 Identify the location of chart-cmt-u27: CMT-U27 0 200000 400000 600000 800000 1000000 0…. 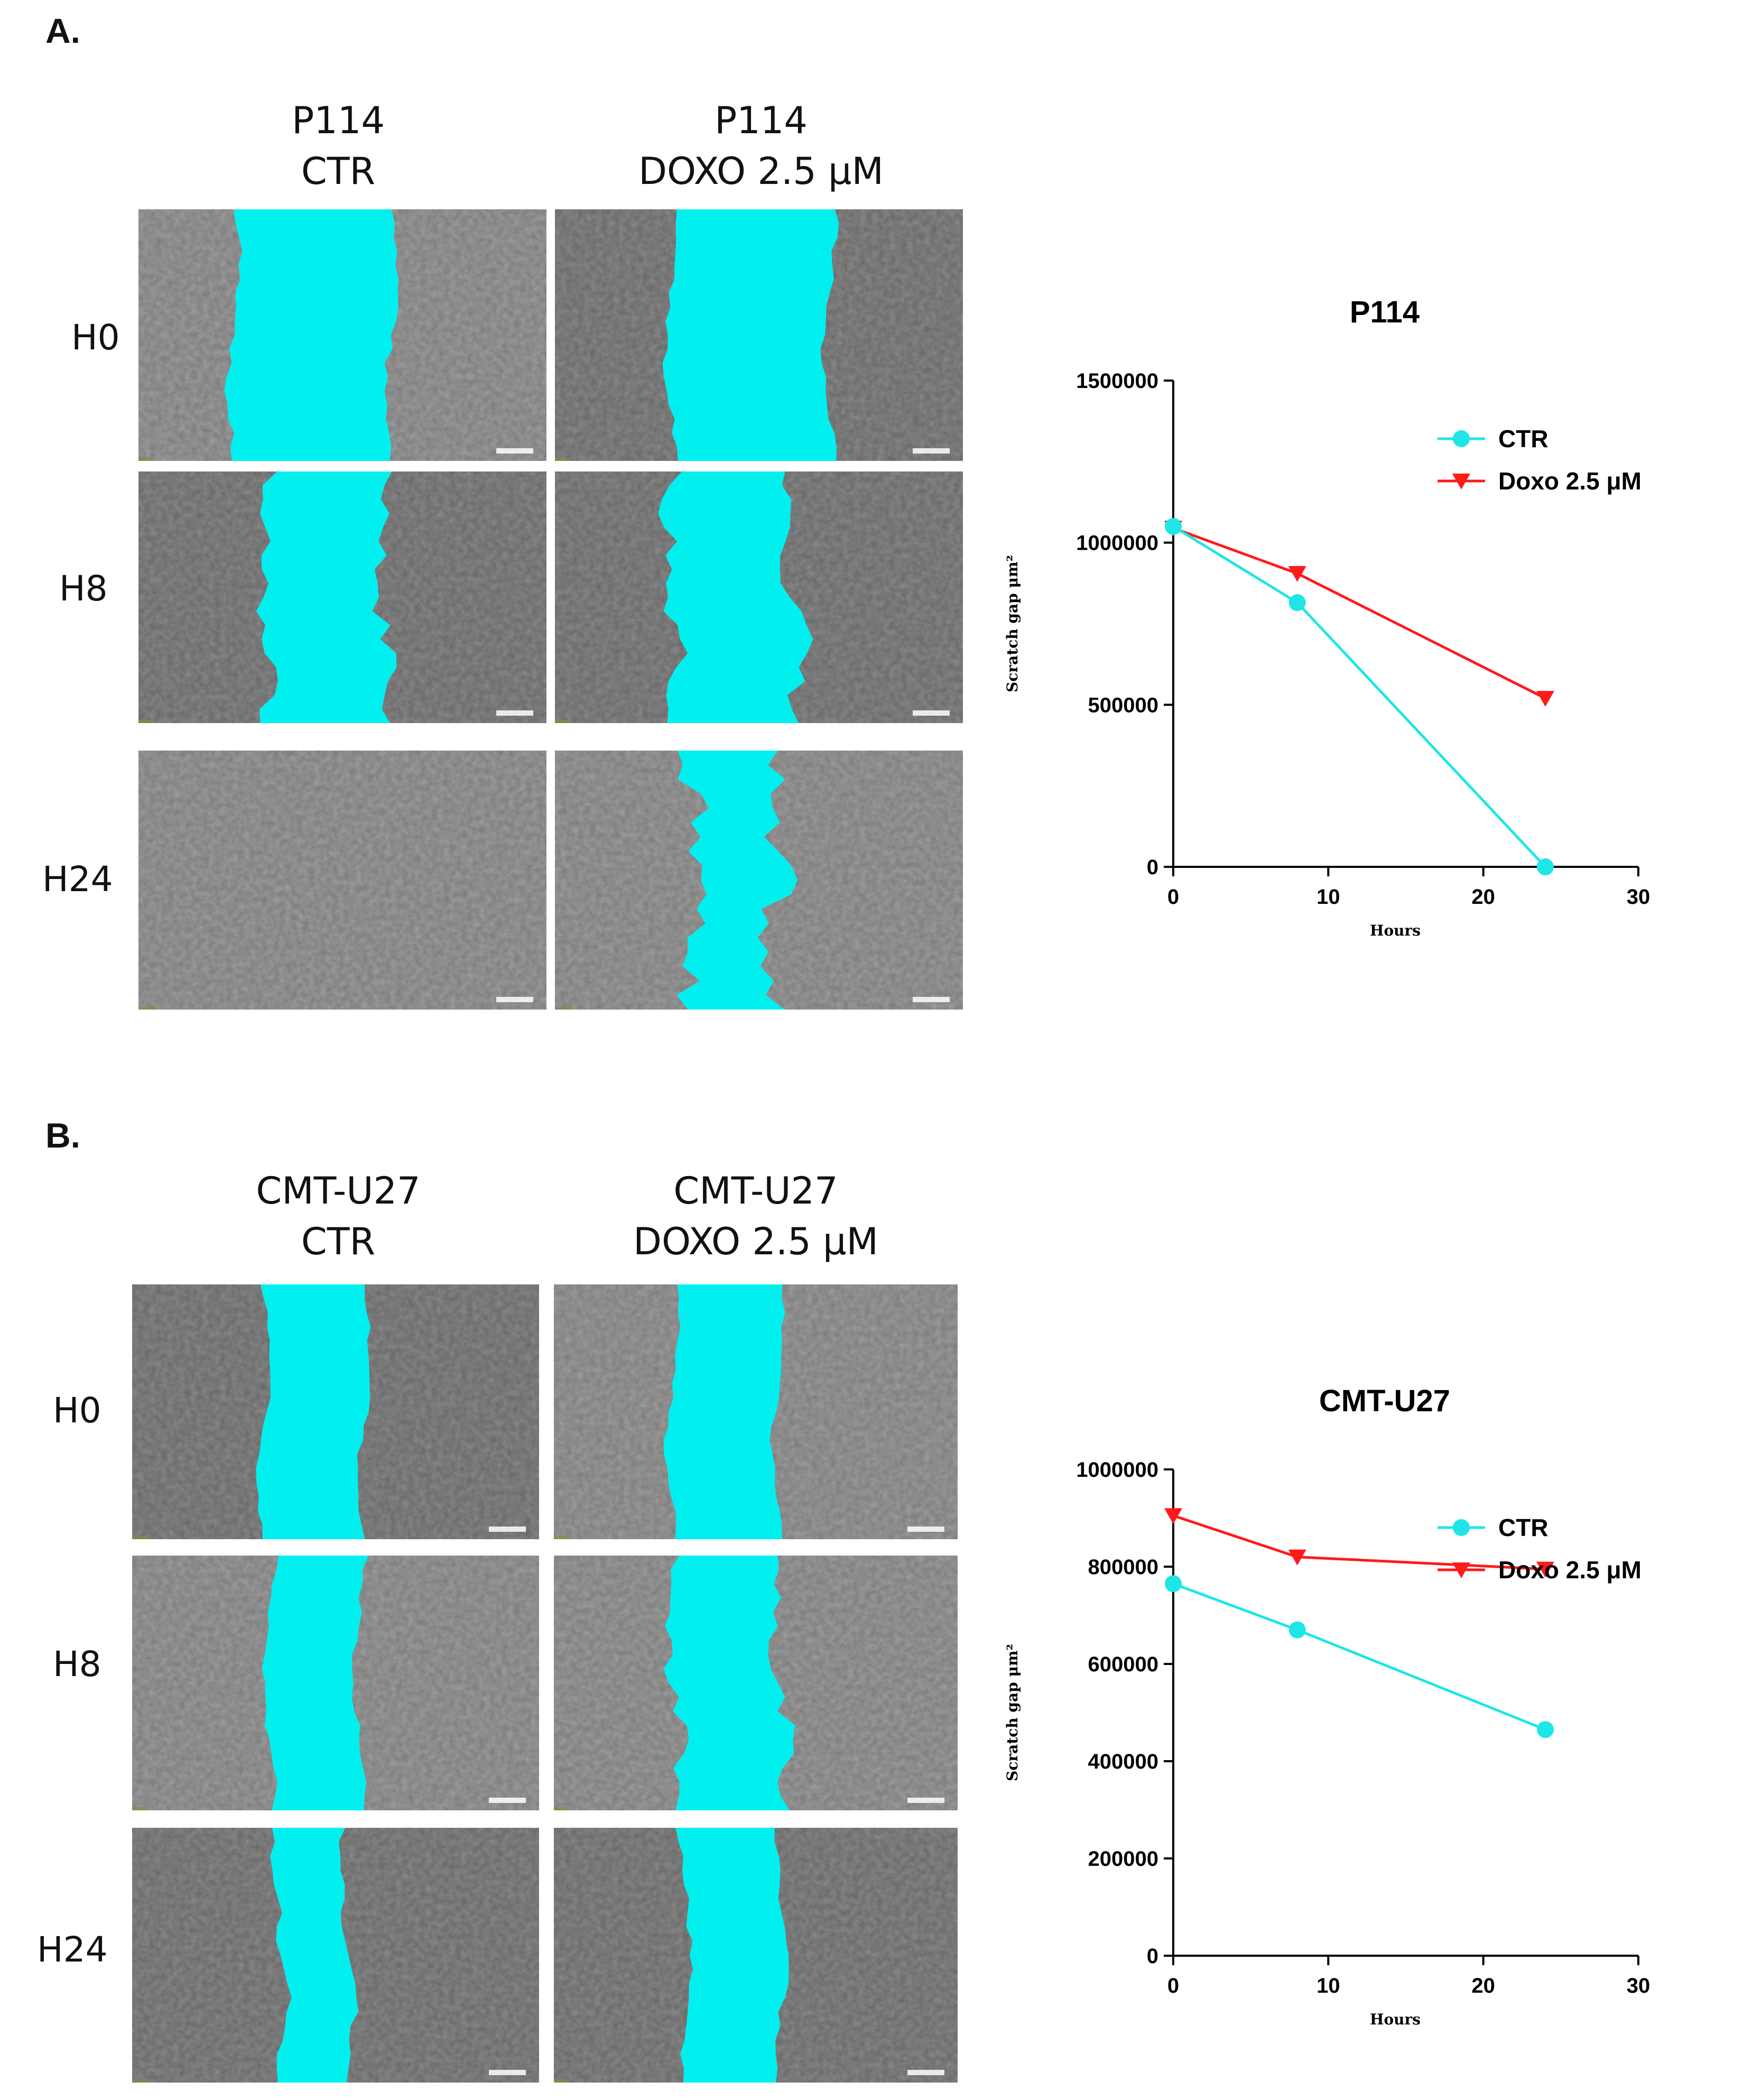
(1327, 1706).